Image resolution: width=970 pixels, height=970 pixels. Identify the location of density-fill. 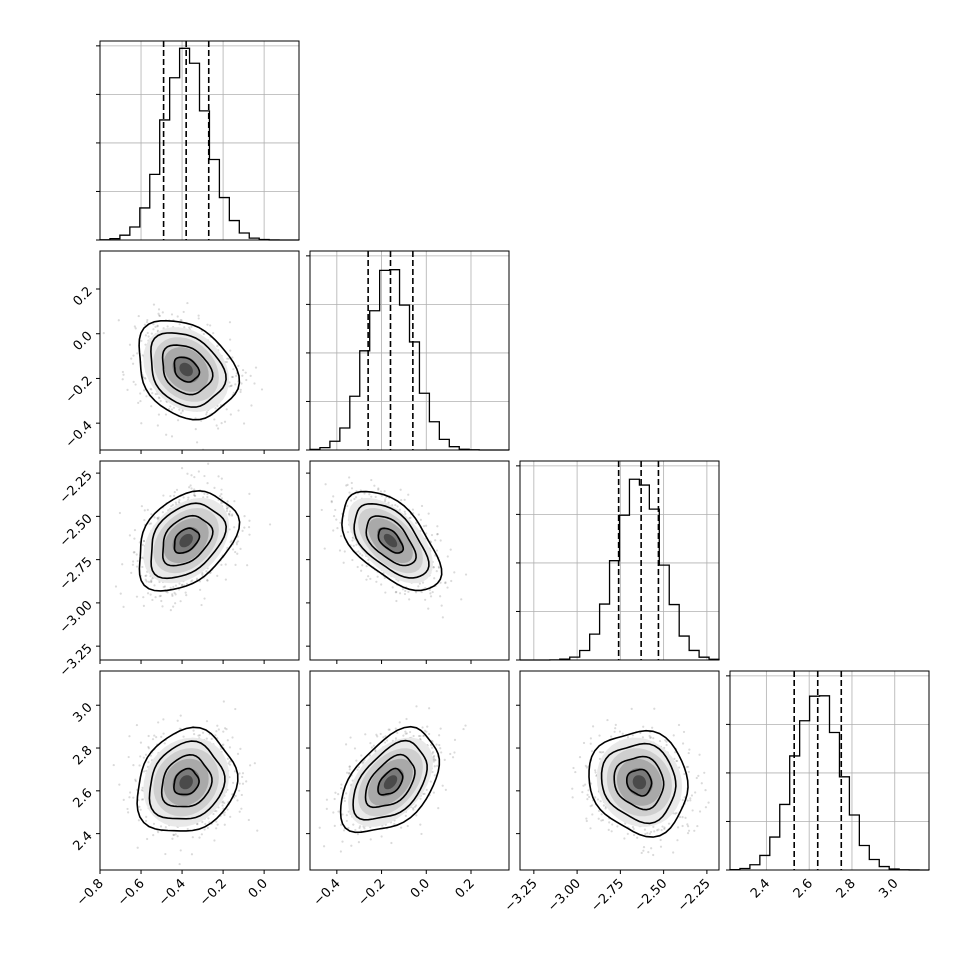
(186, 782).